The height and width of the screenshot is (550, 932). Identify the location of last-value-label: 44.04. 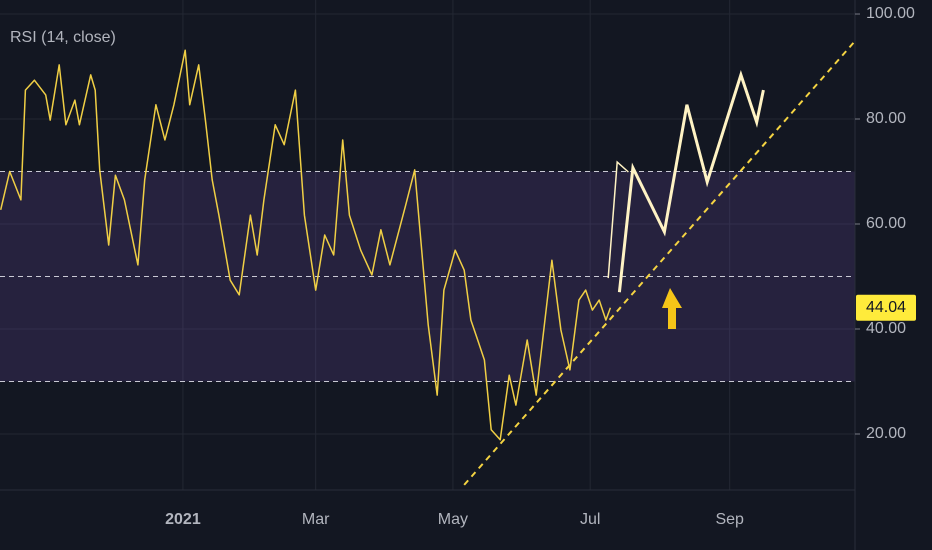
(886, 307).